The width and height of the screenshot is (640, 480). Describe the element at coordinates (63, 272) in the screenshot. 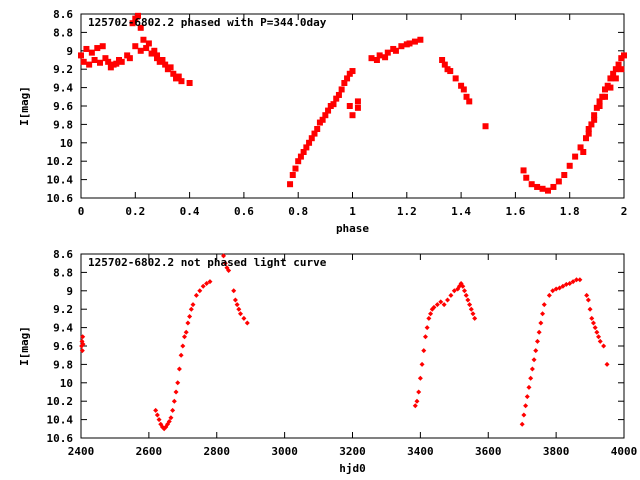

I see `unphased-y-tick-label: 8.8` at that location.